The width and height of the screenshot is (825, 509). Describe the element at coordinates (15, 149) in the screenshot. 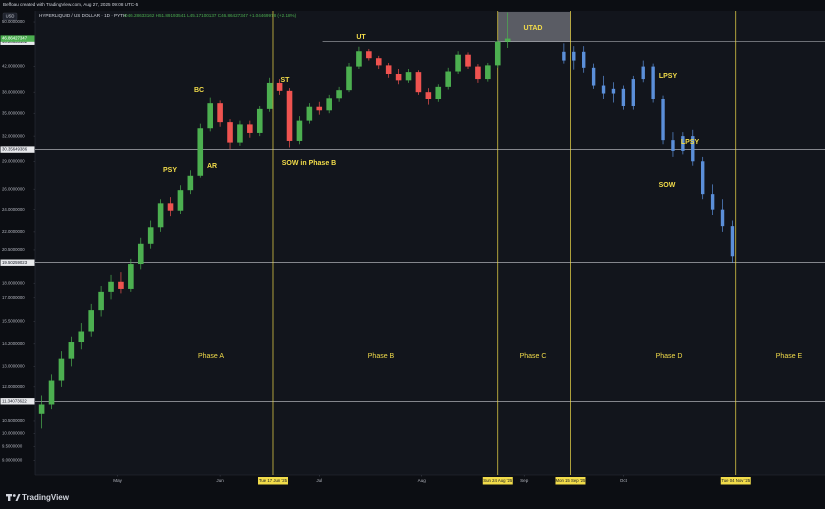

I see `level-label: 30.35649386` at that location.